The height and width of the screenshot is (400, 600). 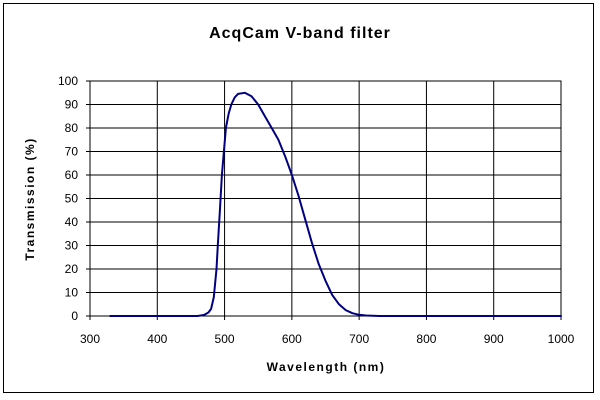 What do you see at coordinates (72, 269) in the screenshot?
I see `y-tick-label: 20` at bounding box center [72, 269].